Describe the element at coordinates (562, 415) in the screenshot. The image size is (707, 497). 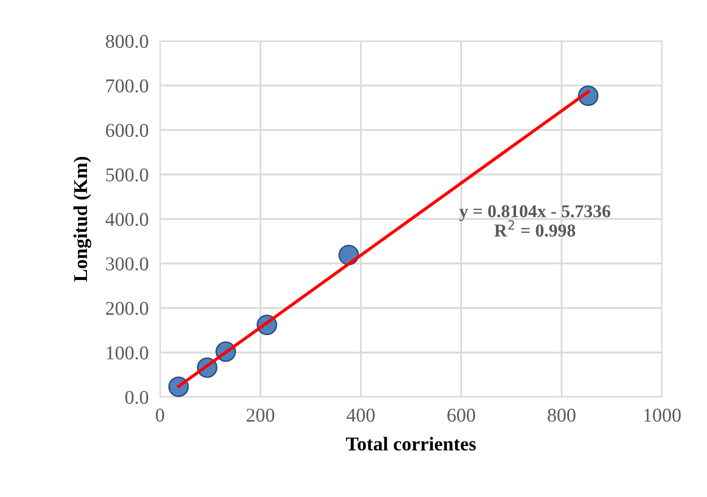
I see `x-tick-label: 800` at that location.